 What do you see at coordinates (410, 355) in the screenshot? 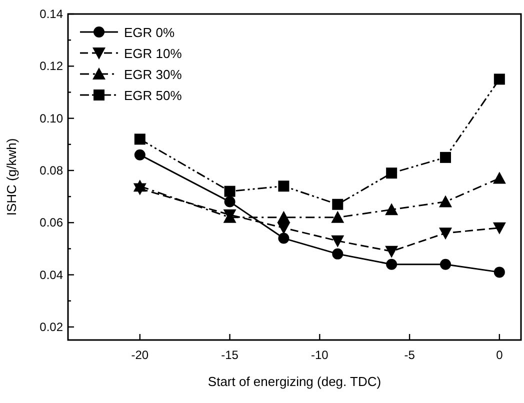
I see `x-tick-label: -5` at bounding box center [410, 355].